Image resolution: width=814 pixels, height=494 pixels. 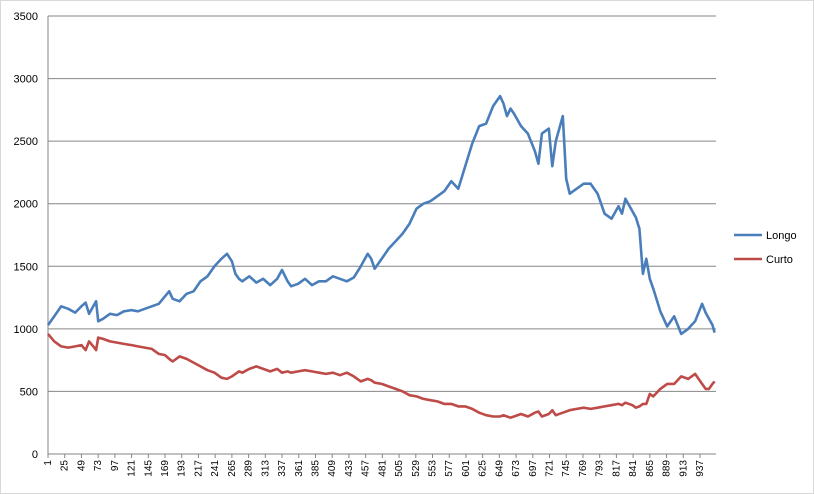 What do you see at coordinates (616, 468) in the screenshot?
I see `x-tick-label: 817` at bounding box center [616, 468].